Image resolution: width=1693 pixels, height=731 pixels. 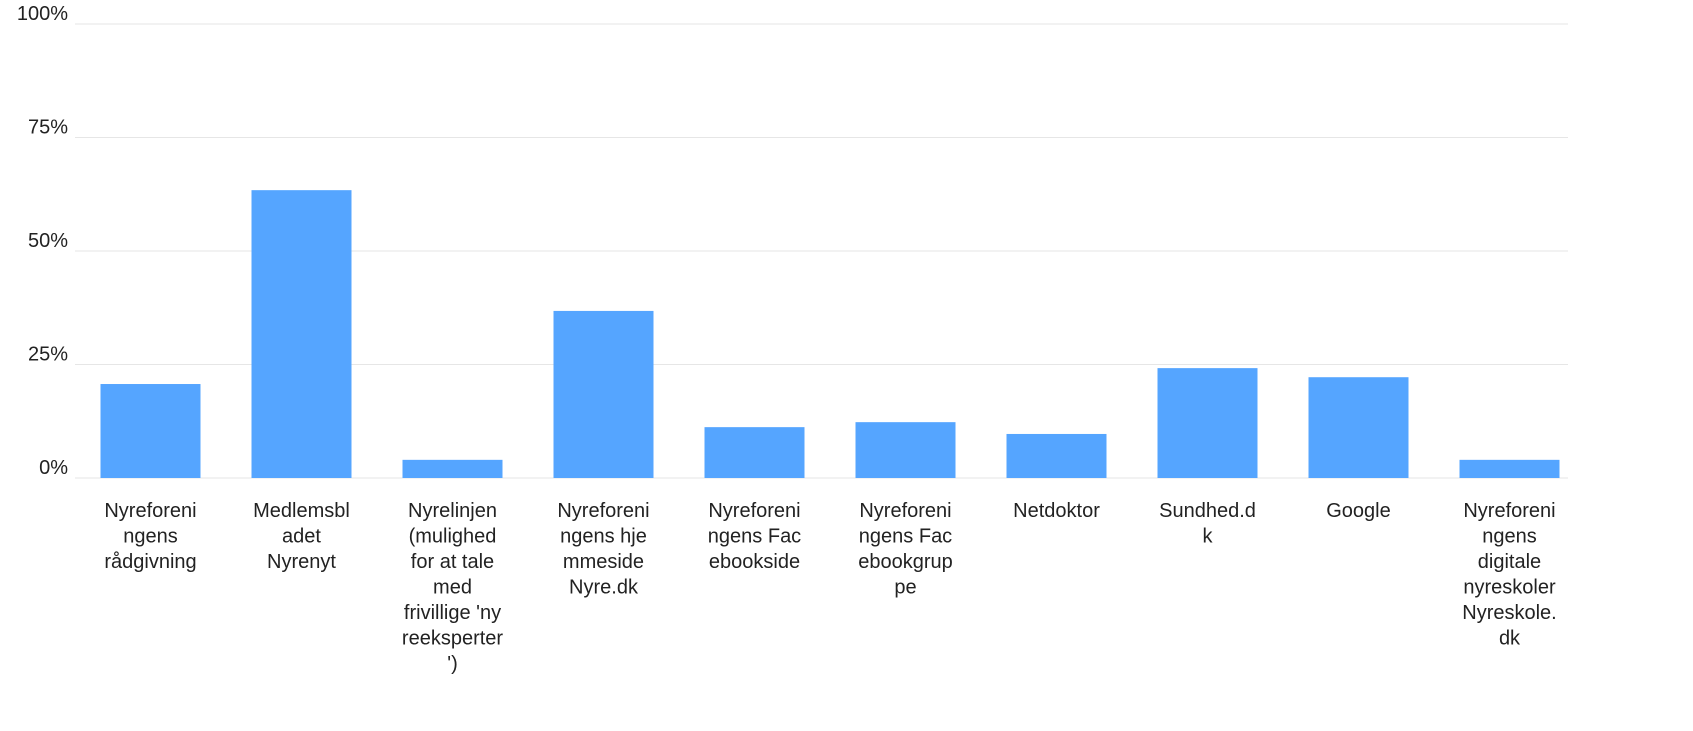 I want to click on y-tick-label: 75%, so click(x=48, y=128).